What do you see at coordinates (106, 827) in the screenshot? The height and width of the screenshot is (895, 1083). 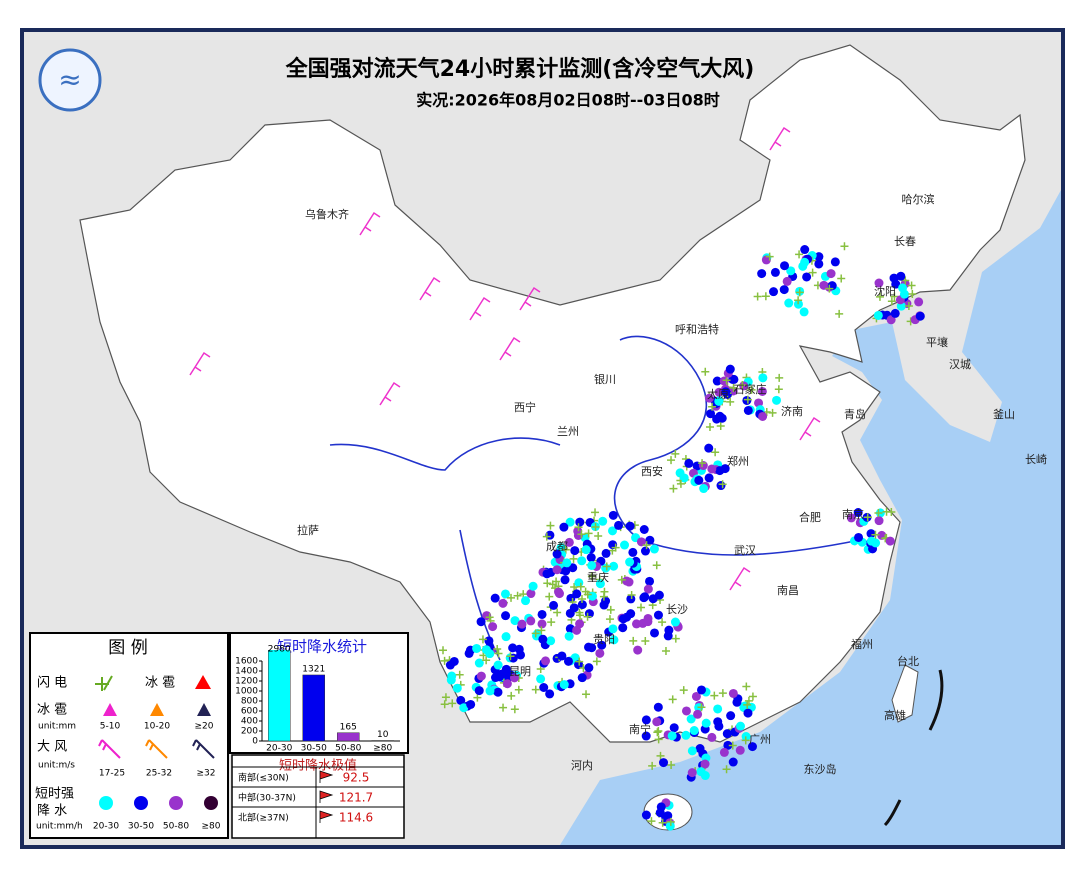 I see `legend-class: 20-30` at bounding box center [106, 827].